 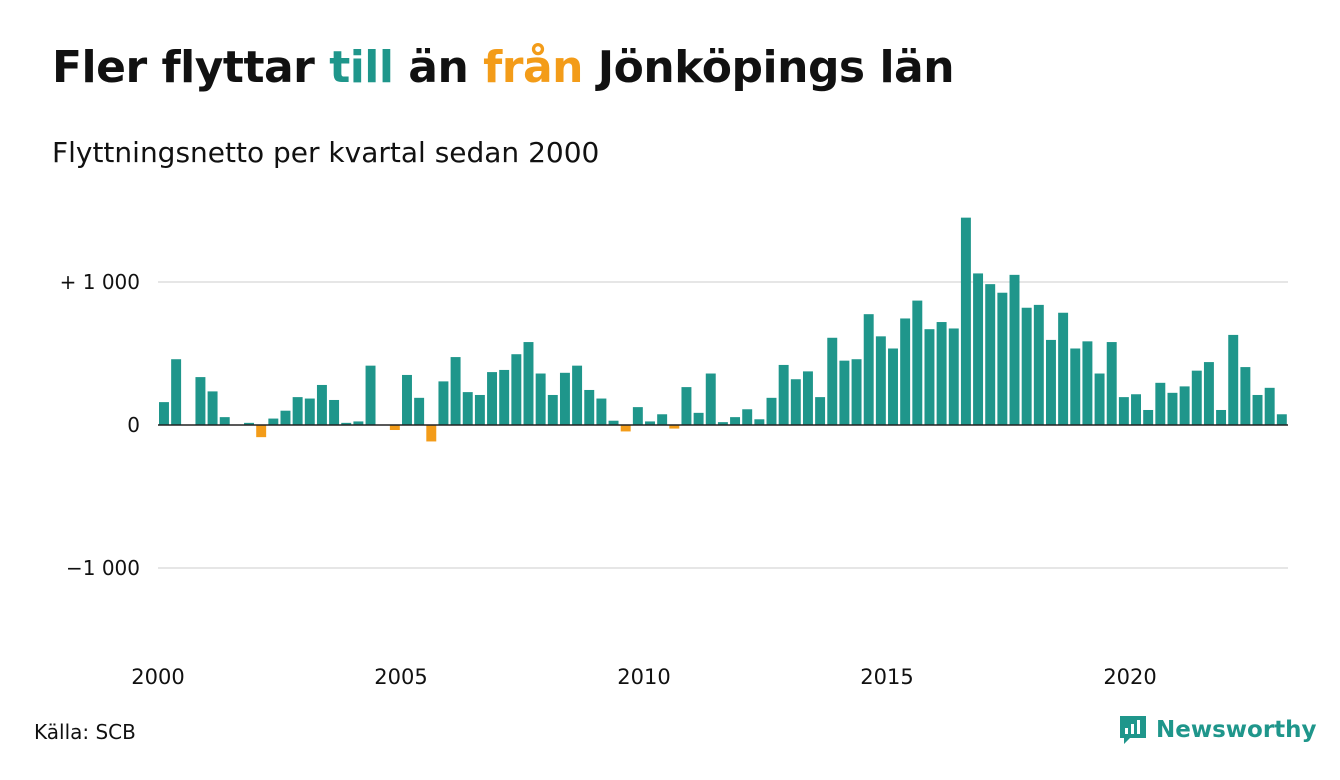 I want to click on x-tick-label: 2000, so click(x=157, y=677).